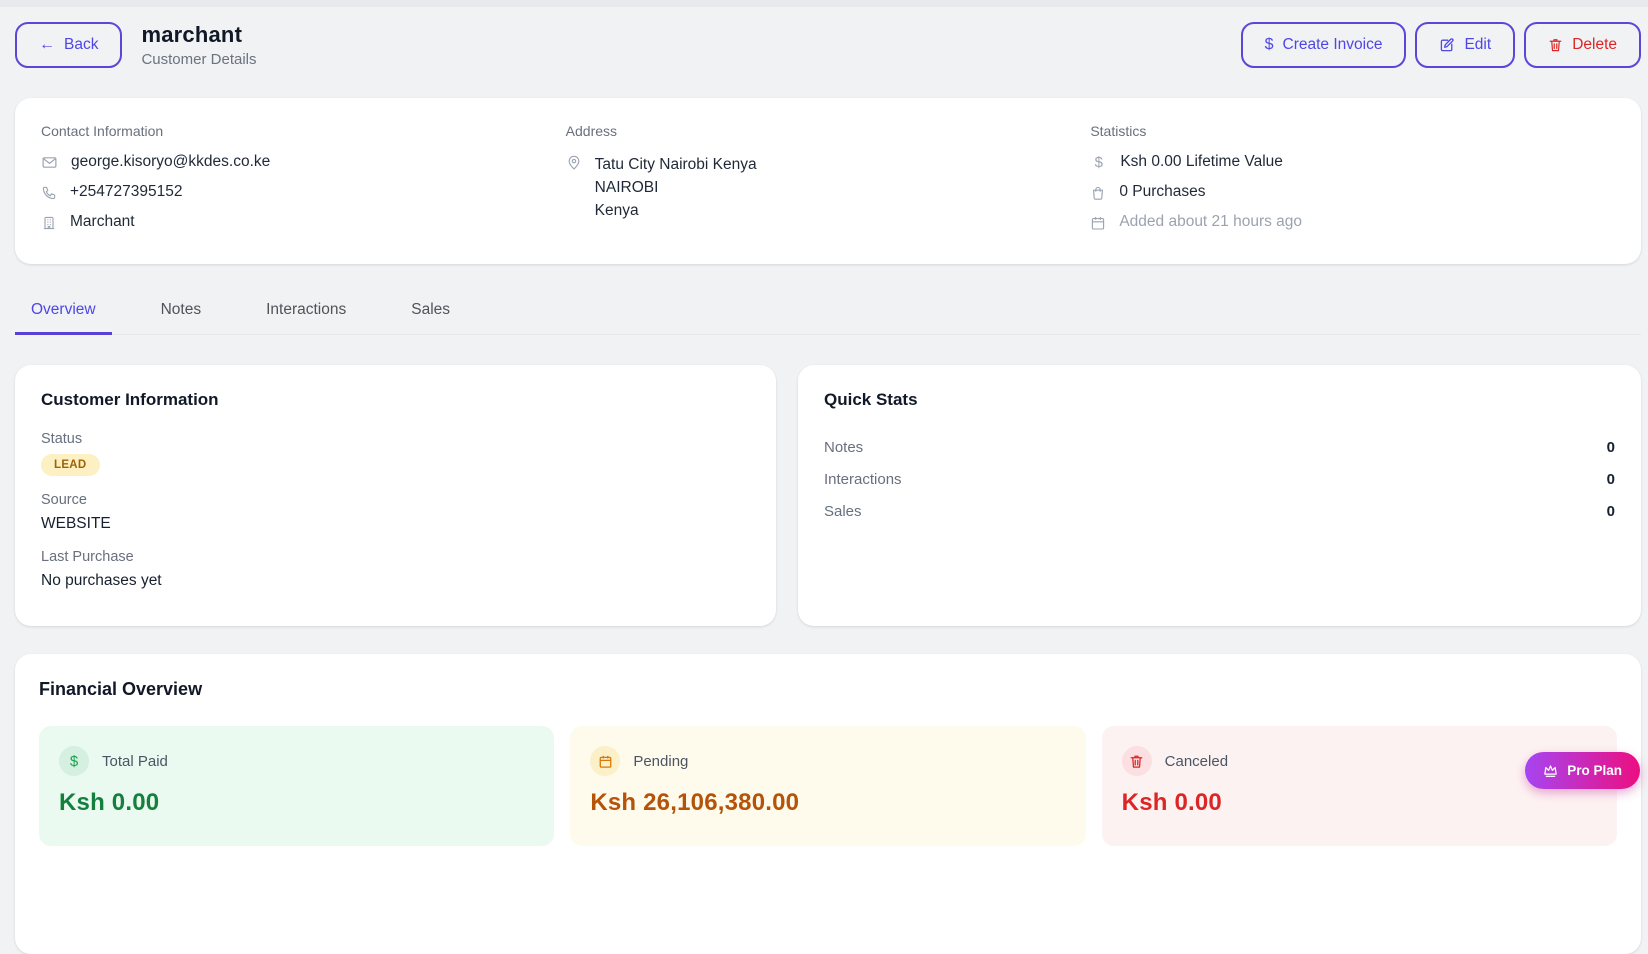 The width and height of the screenshot is (1648, 954). Describe the element at coordinates (1550, 771) in the screenshot. I see `crown-icon` at that location.